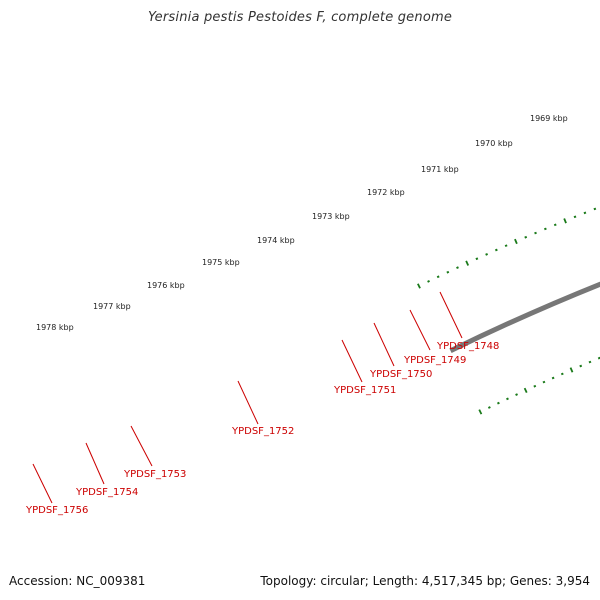 The image size is (600, 600). What do you see at coordinates (386, 192) in the screenshot?
I see `kbp-scale-label: 1972 kbp` at bounding box center [386, 192].